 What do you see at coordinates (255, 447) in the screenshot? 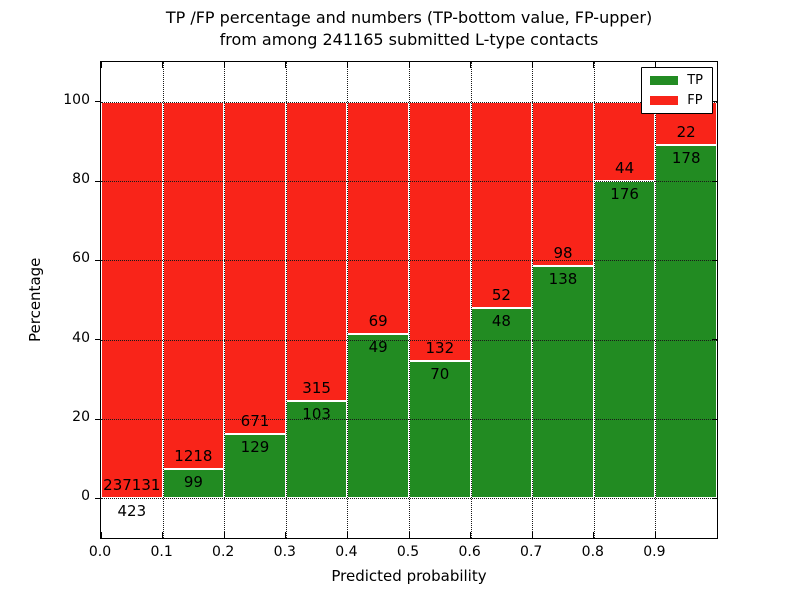
I see `tp-count-label: 129` at bounding box center [255, 447].